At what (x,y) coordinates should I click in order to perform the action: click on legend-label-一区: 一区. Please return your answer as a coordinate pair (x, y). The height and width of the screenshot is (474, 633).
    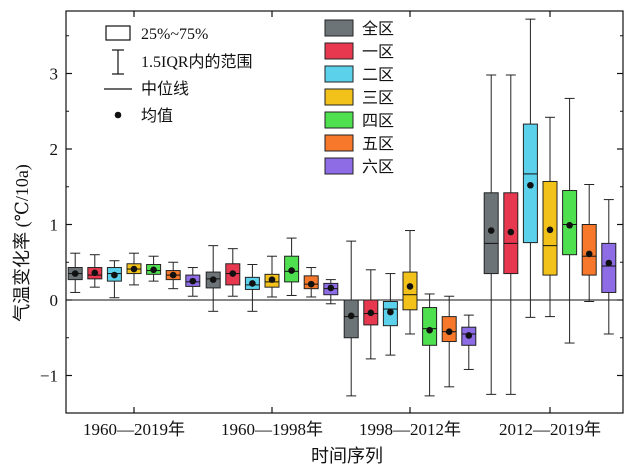
    Looking at the image, I should click on (378, 52).